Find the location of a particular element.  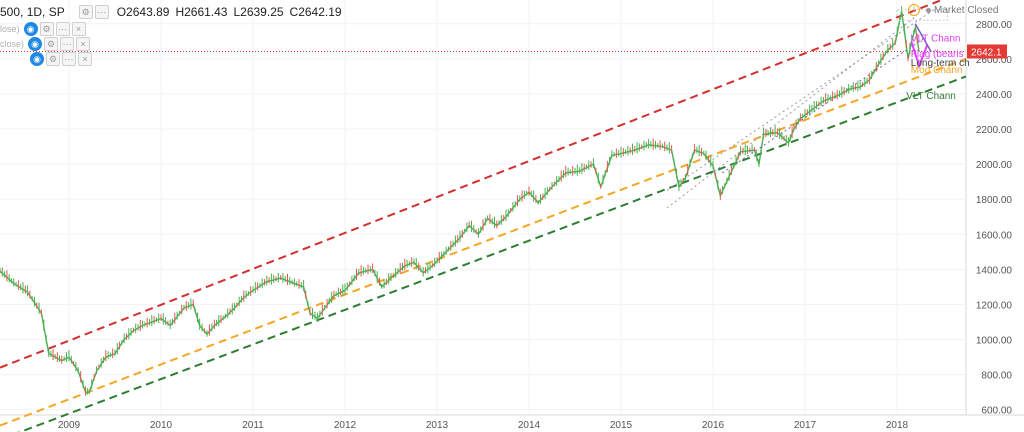

symbol-label: 500, 1D, SP is located at coordinates (32, 12).